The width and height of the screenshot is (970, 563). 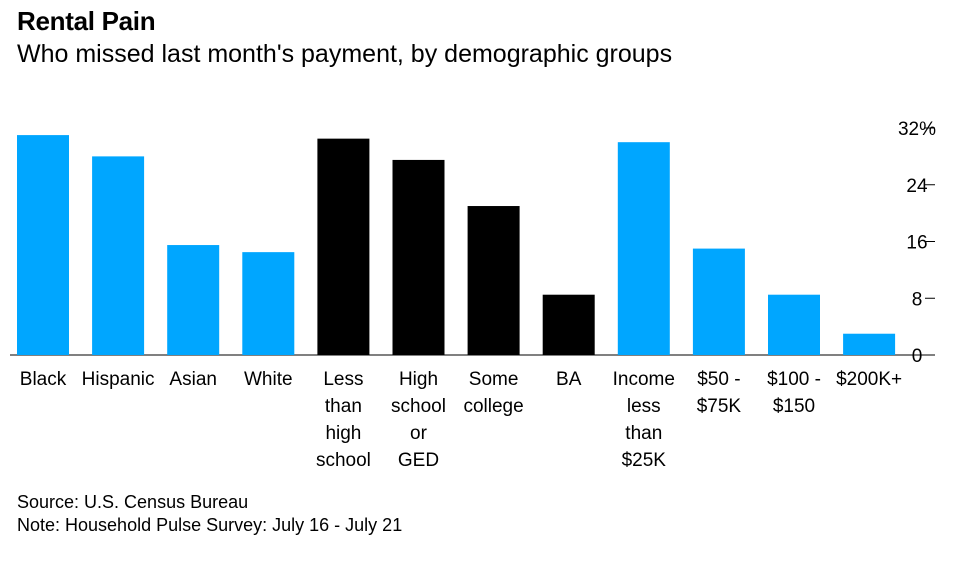 What do you see at coordinates (917, 129) in the screenshot?
I see `y-tick-label-4: 32%` at bounding box center [917, 129].